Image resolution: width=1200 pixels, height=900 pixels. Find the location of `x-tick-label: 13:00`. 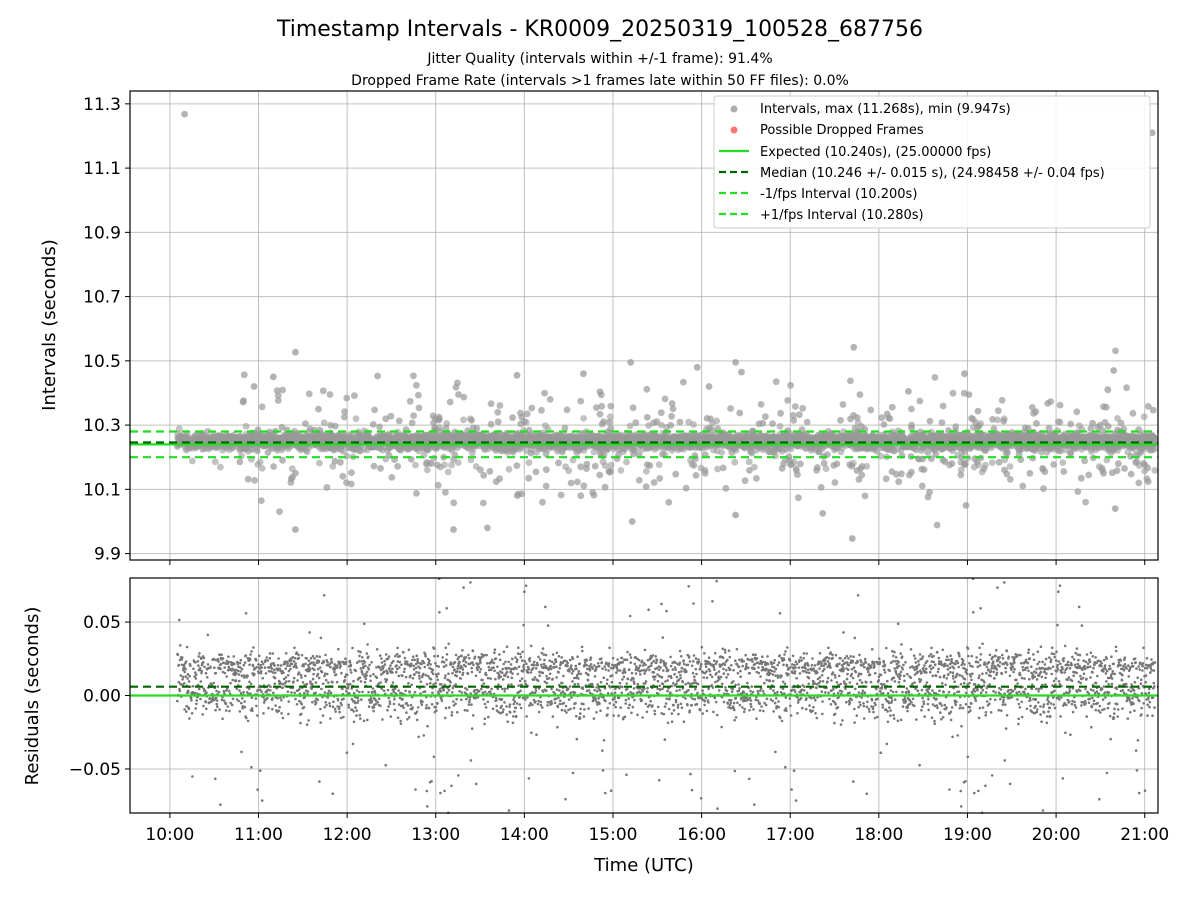

x-tick-label: 13:00 is located at coordinates (435, 835).